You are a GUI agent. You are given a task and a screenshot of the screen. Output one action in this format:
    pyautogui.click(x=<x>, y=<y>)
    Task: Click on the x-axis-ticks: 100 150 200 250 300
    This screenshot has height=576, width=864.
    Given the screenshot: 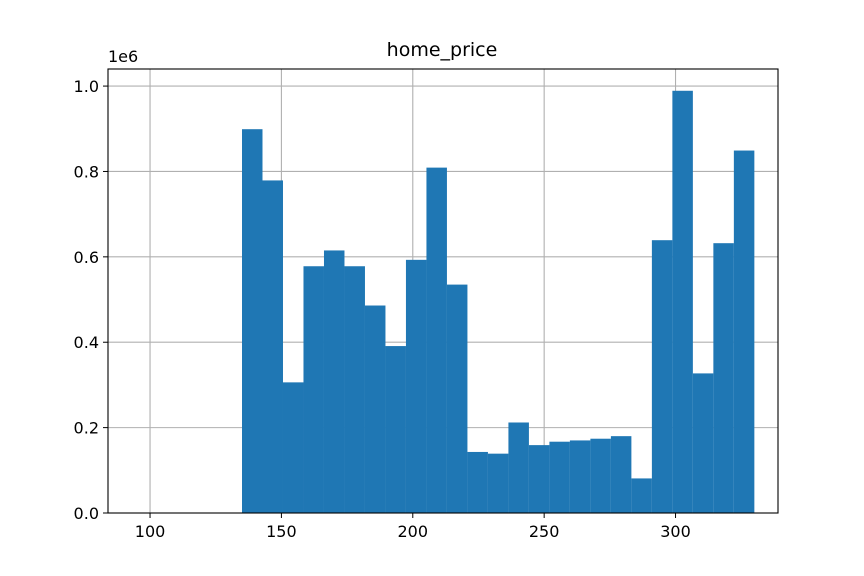 What is the action you would take?
    pyautogui.click(x=413, y=527)
    